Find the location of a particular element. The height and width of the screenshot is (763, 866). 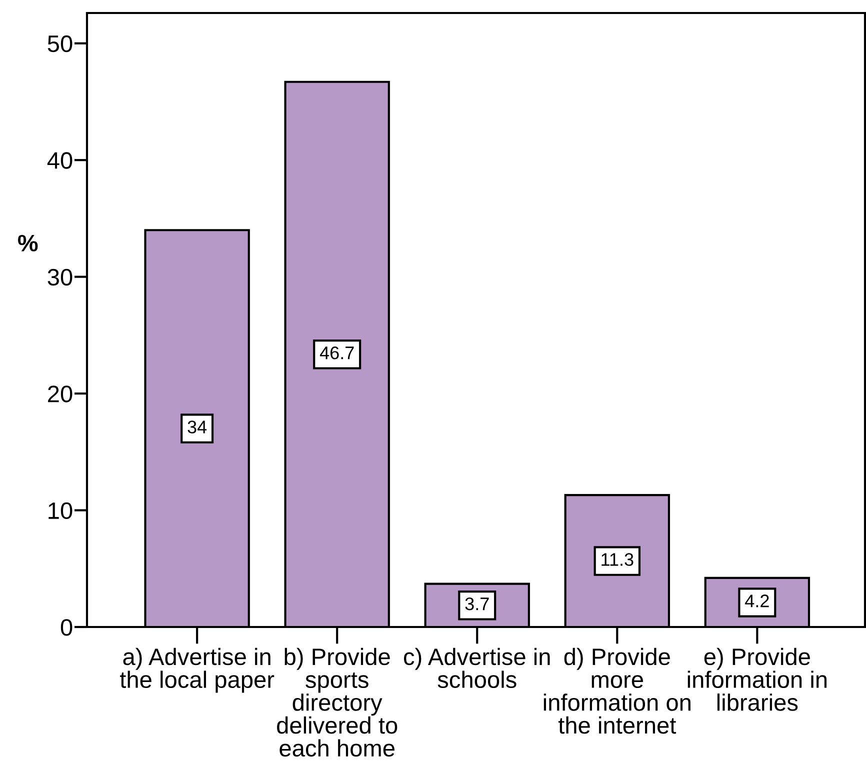

y-axis-title: % is located at coordinates (28, 243).